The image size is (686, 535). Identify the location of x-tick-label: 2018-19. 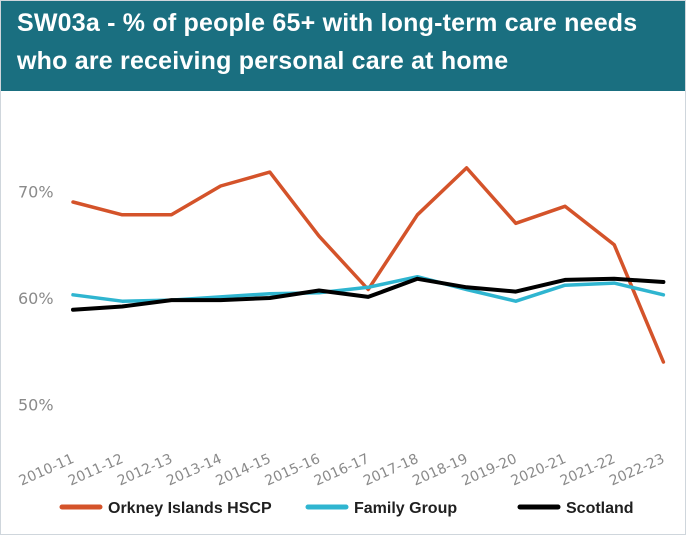
(440, 470).